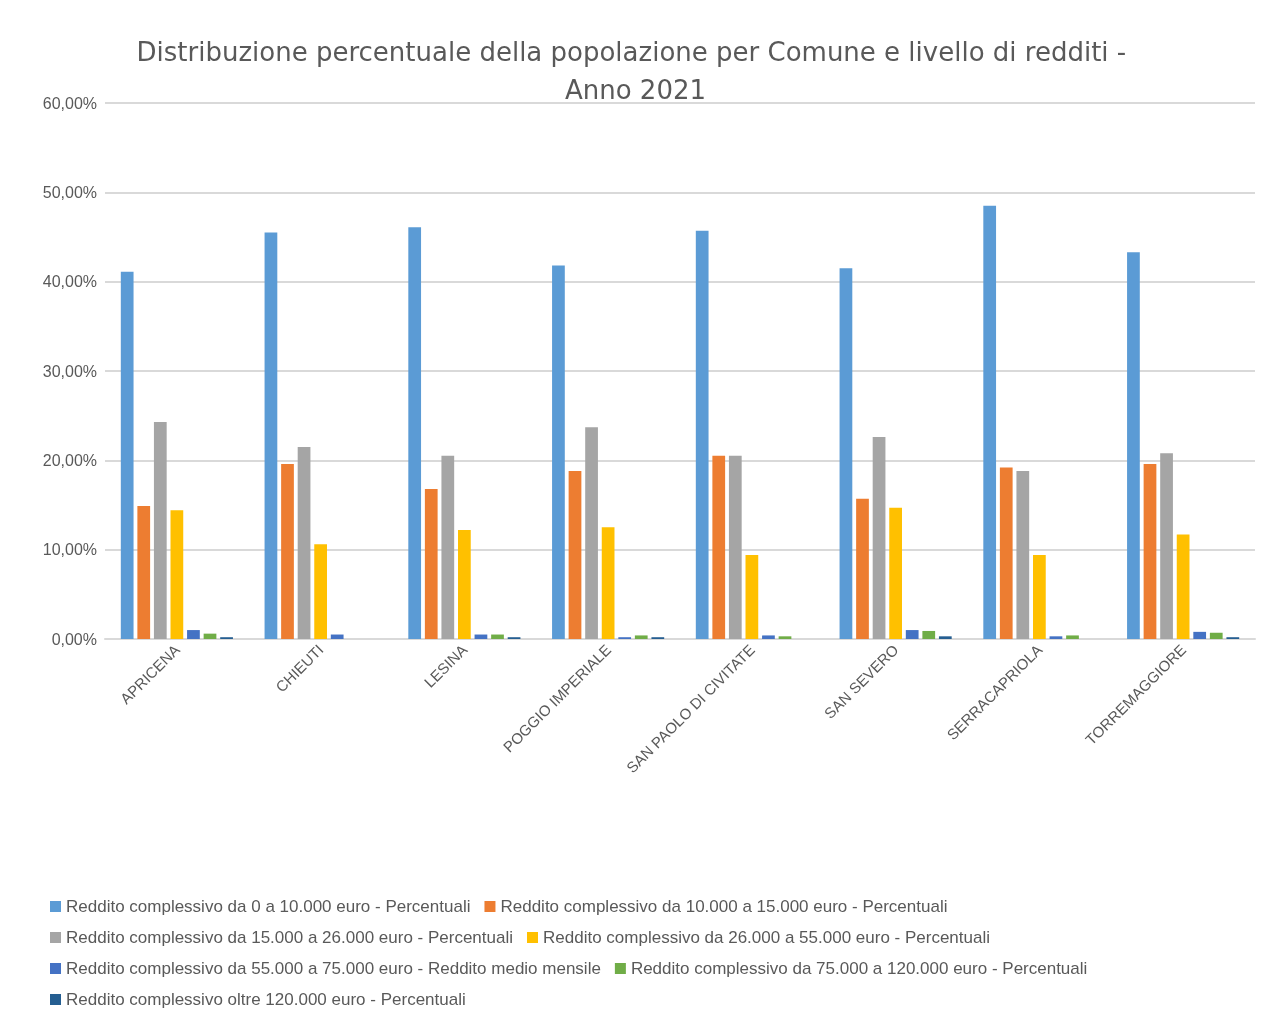  What do you see at coordinates (268, 906) in the screenshot?
I see `legend-label: Reddito complessivo da 0 a 10.000 euro - Percentuali` at bounding box center [268, 906].